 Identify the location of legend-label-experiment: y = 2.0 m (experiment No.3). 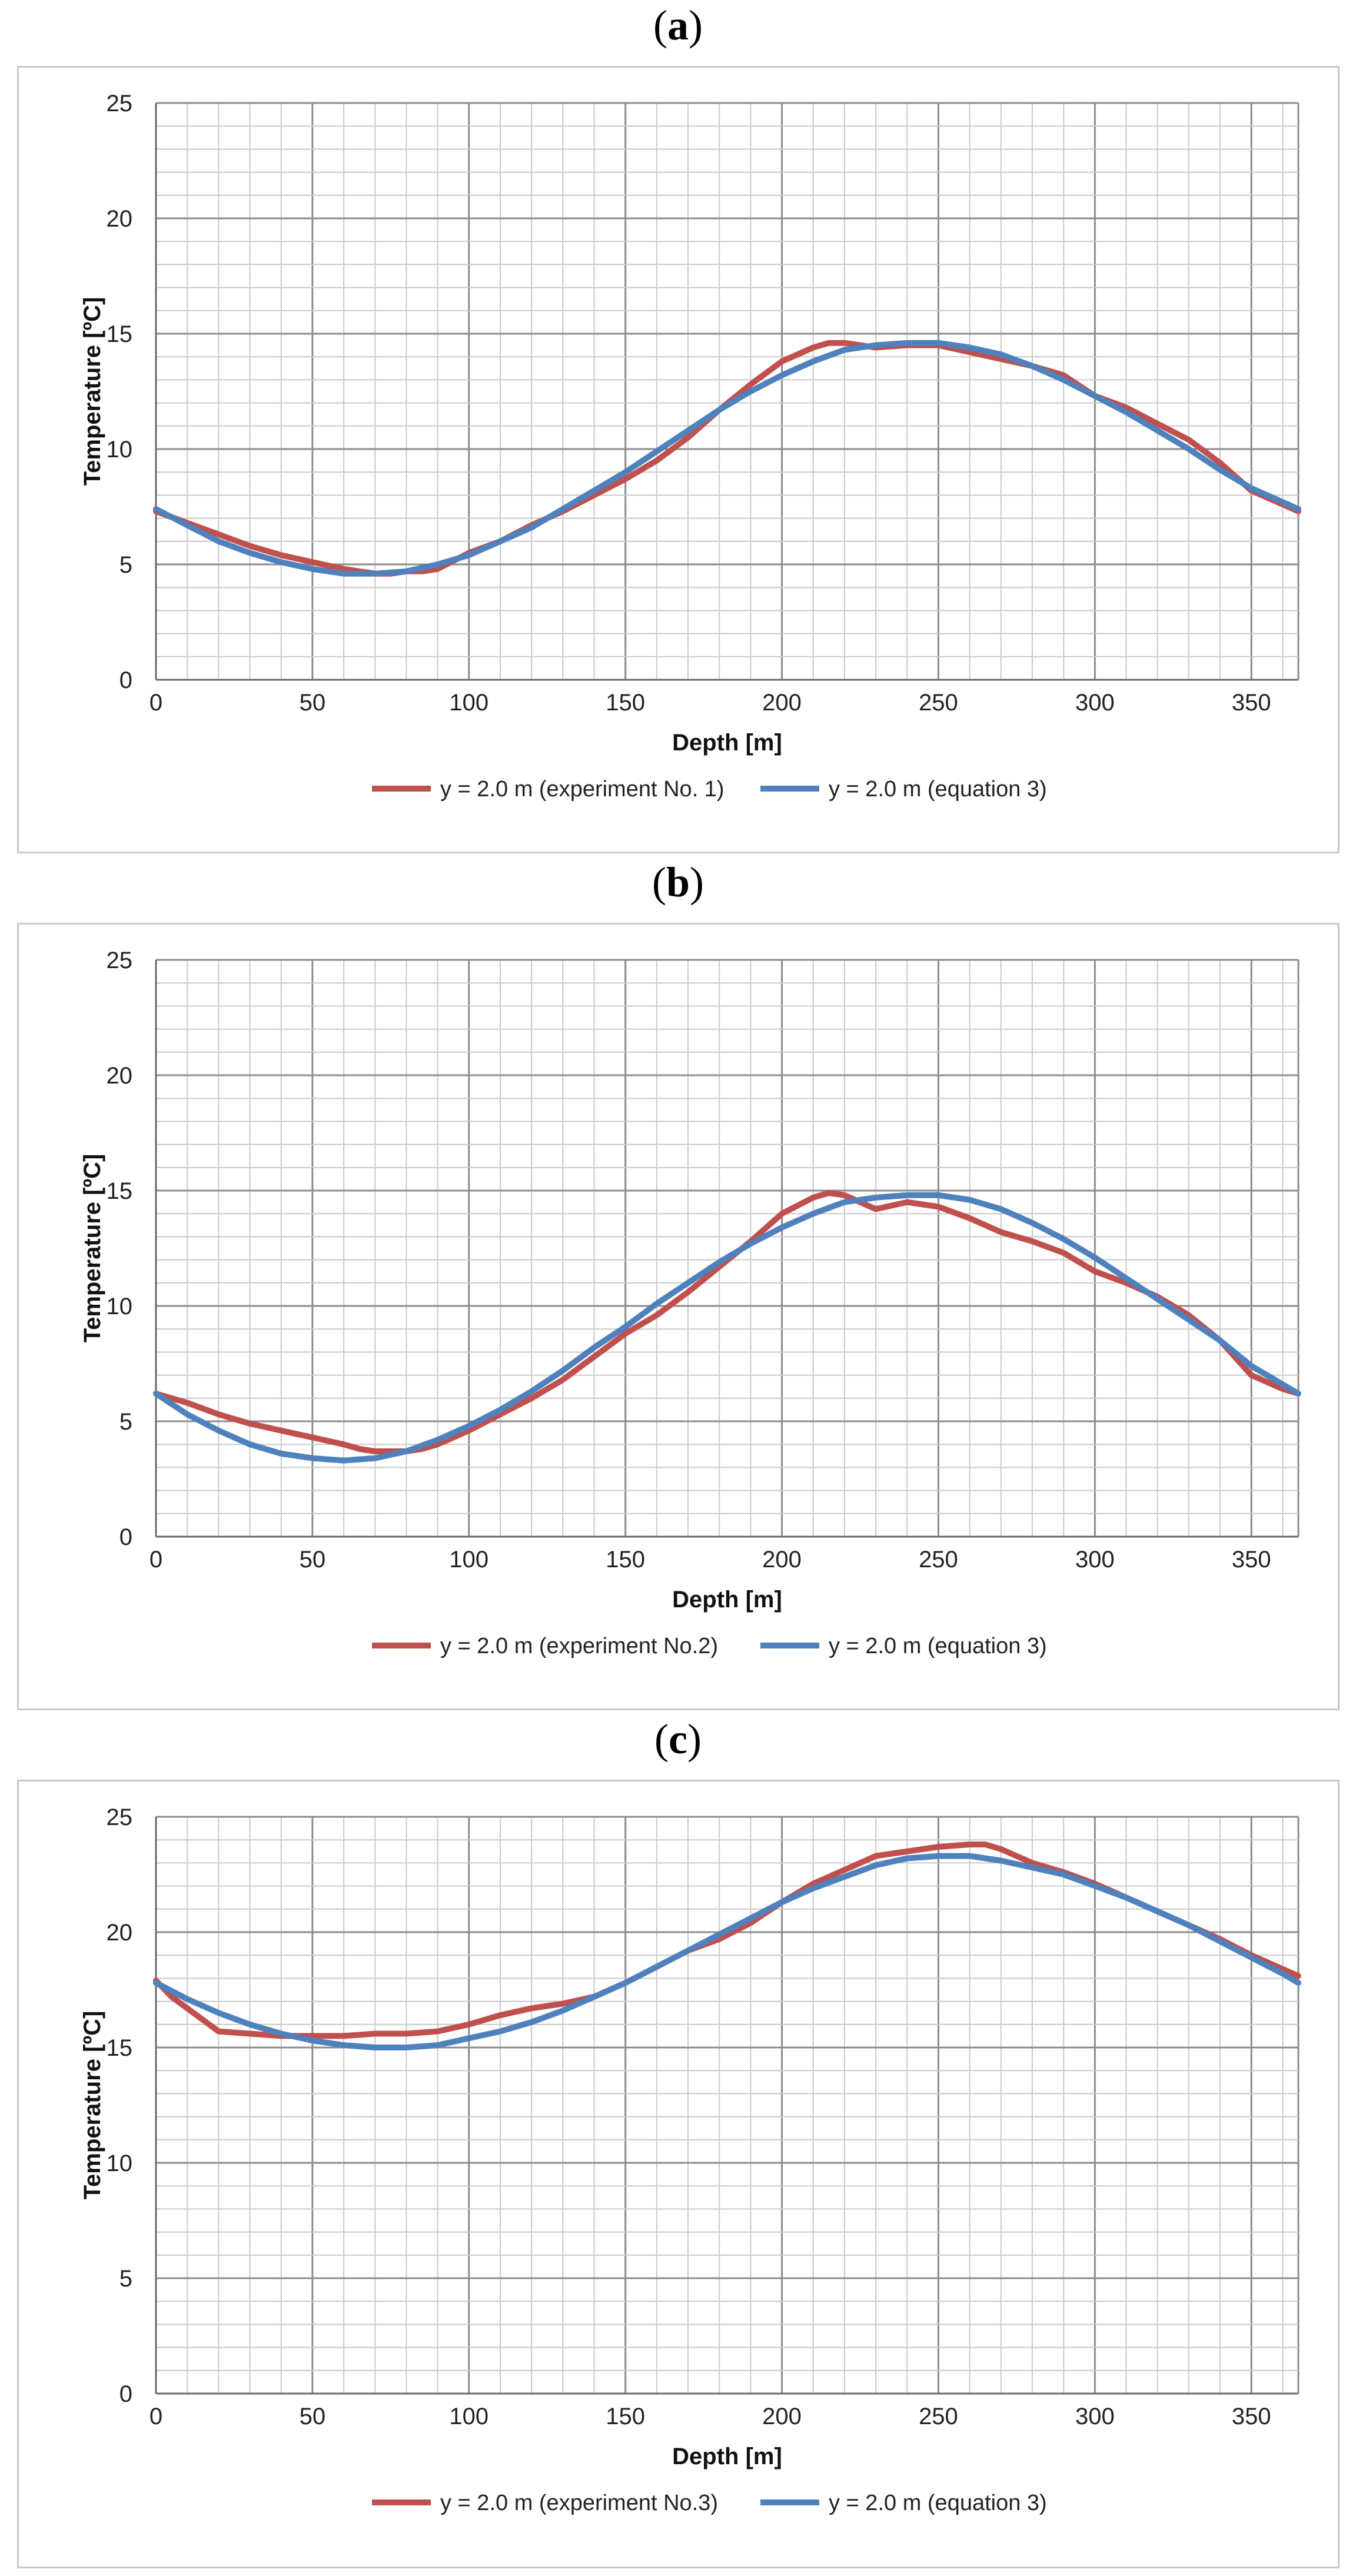
(579, 2503).